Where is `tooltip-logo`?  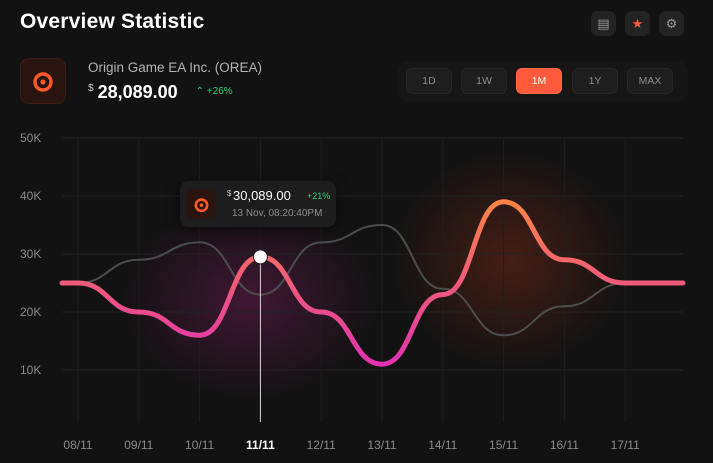 tooltip-logo is located at coordinates (201, 204).